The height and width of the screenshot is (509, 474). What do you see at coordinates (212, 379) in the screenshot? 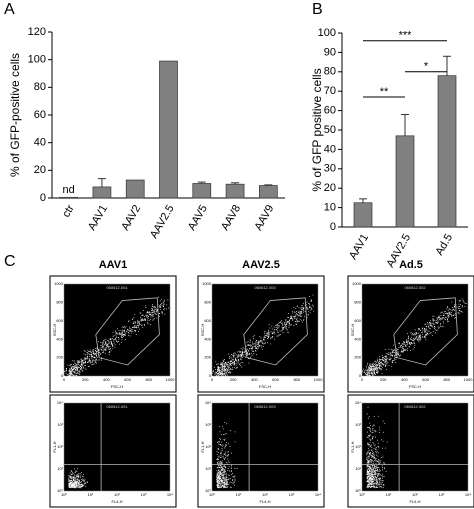
I see `x-tick-label: 0` at bounding box center [212, 379].